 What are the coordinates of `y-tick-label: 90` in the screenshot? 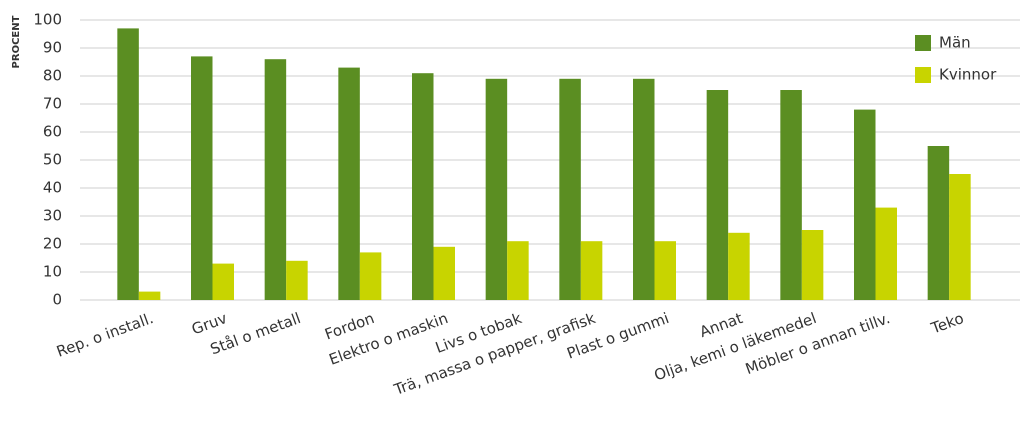 It's located at (52, 48).